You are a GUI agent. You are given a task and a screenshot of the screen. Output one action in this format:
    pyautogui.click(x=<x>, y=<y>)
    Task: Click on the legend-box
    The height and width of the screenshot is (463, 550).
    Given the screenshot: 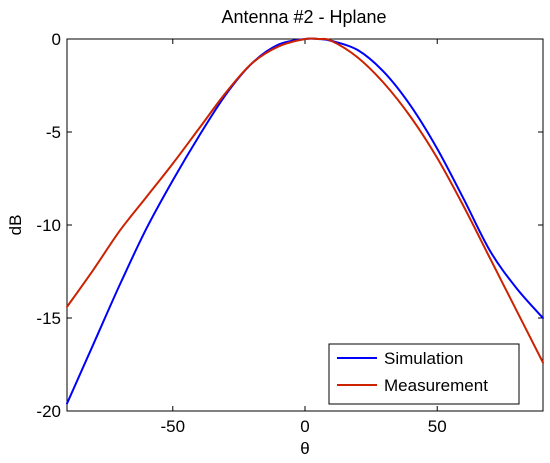 What is the action you would take?
    pyautogui.click(x=424, y=374)
    